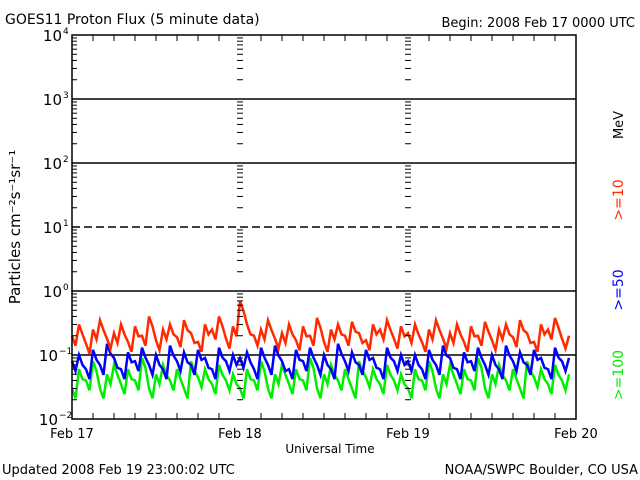  I want to click on begin-label: Begin: 2008 Feb 17 0000 UTC, so click(538, 23).